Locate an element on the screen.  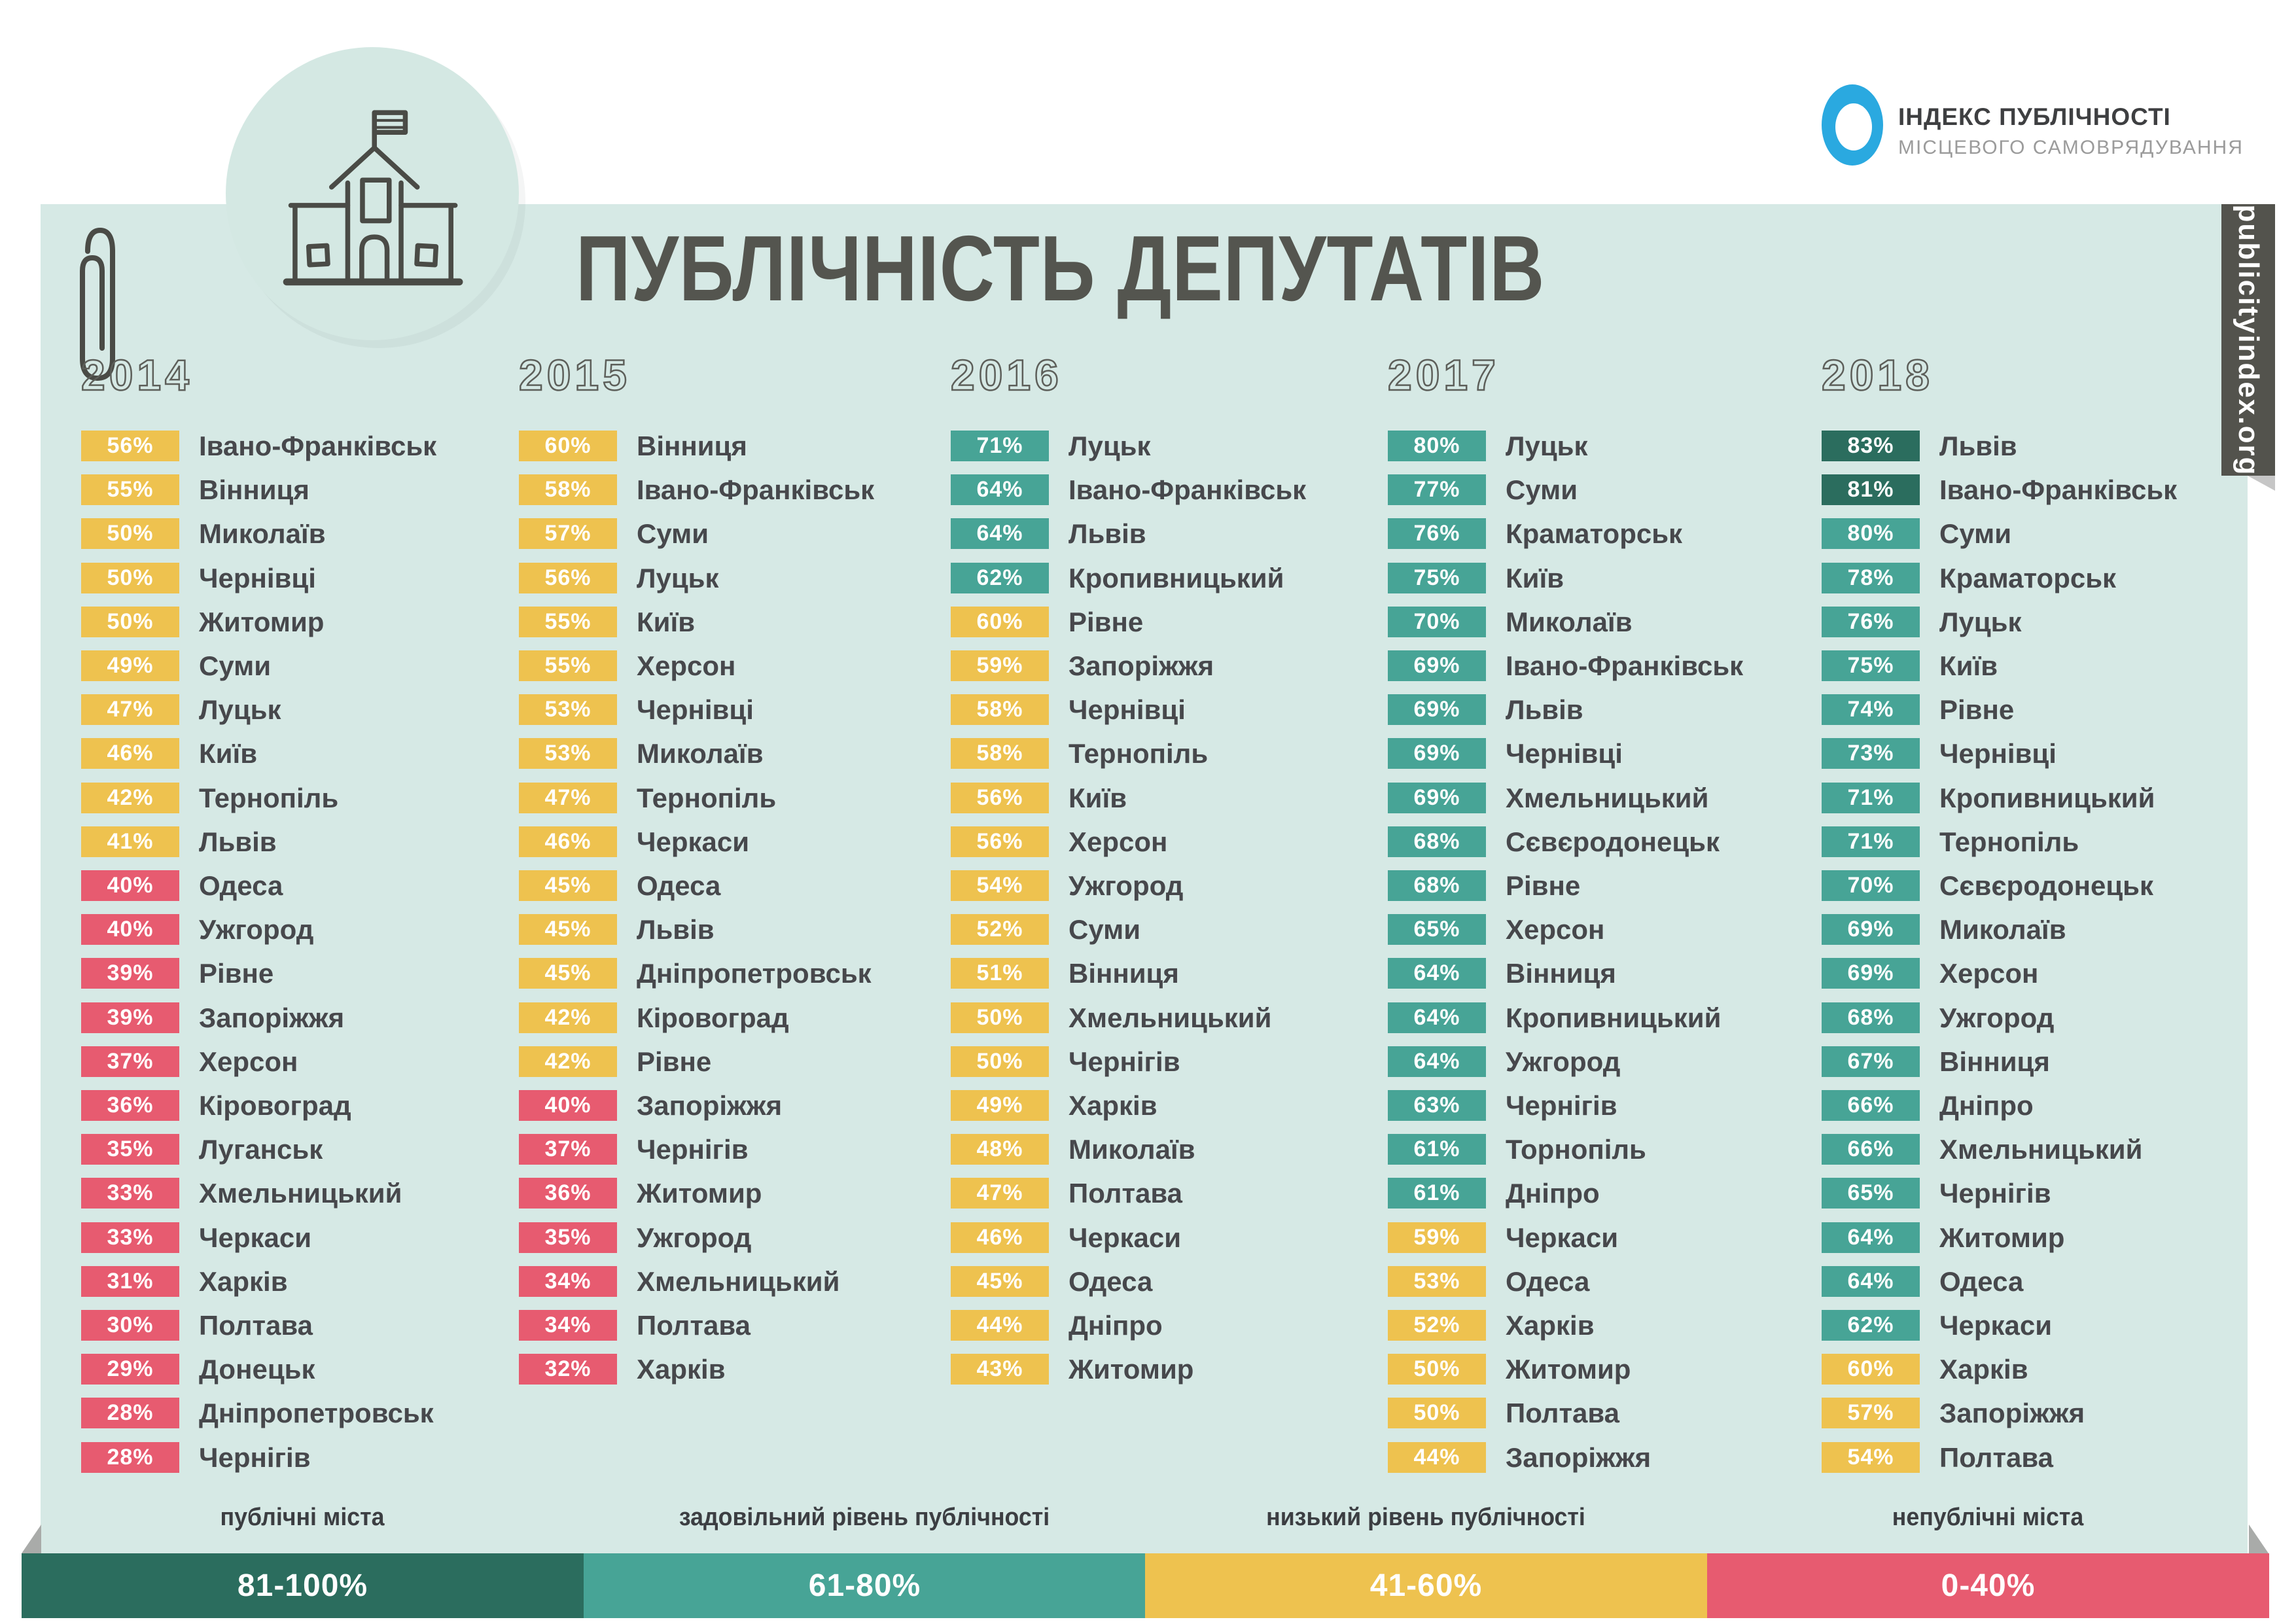
score-badge: 57% is located at coordinates (1871, 1413).